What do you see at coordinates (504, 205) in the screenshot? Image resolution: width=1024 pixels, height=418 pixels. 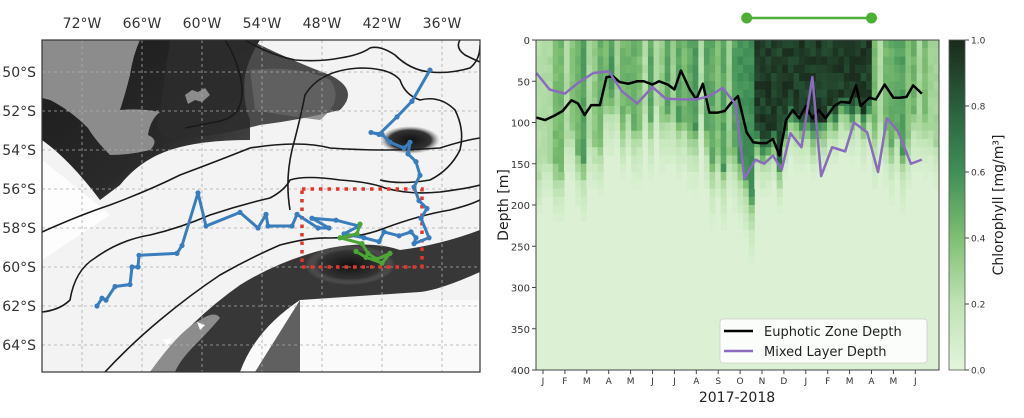 I see `y-axis-label: Depth [m]` at bounding box center [504, 205].